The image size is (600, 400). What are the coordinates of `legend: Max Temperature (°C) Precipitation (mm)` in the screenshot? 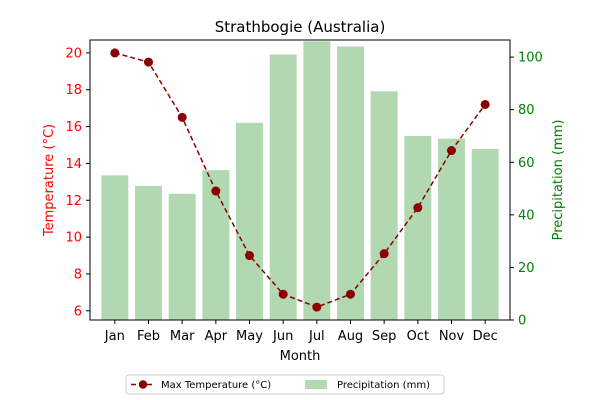 It's located at (285, 384).